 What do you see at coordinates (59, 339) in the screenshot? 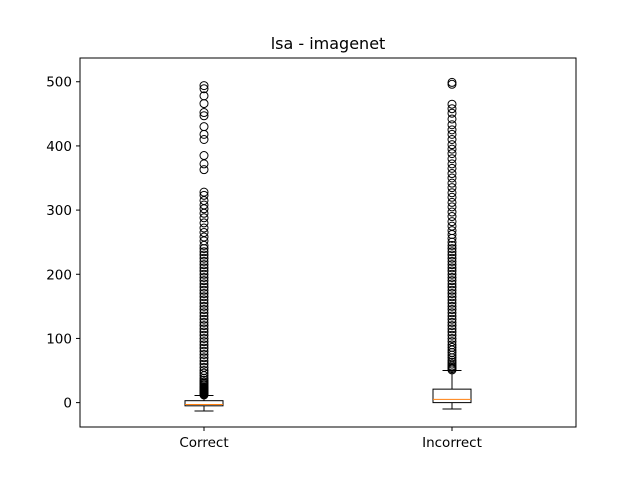
I see `y-tick-label: 100` at bounding box center [59, 339].